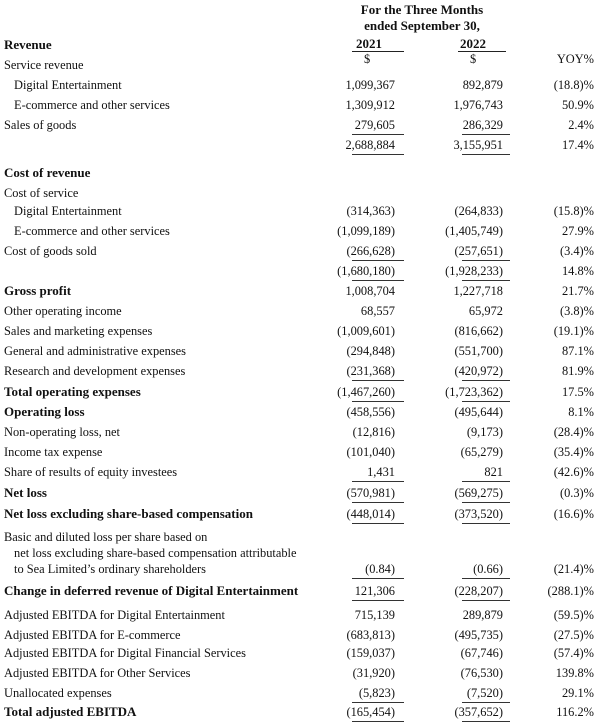  What do you see at coordinates (370, 291) in the screenshot?
I see `value-2021: 1,008,704` at bounding box center [370, 291].